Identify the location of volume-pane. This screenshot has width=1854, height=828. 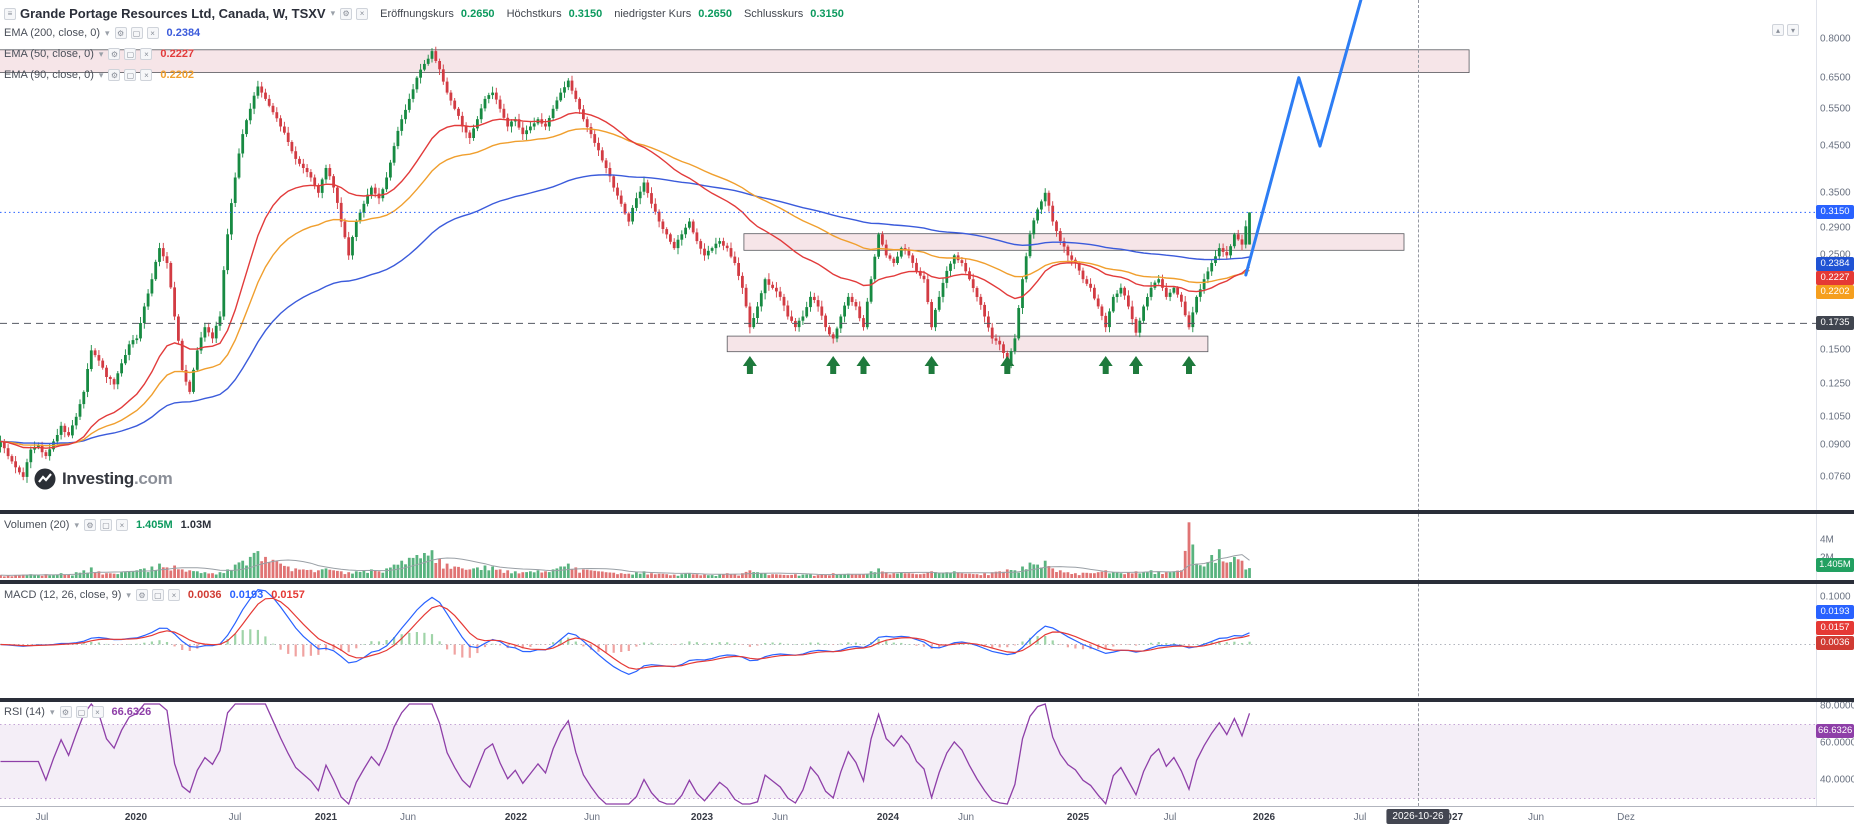
(908, 547).